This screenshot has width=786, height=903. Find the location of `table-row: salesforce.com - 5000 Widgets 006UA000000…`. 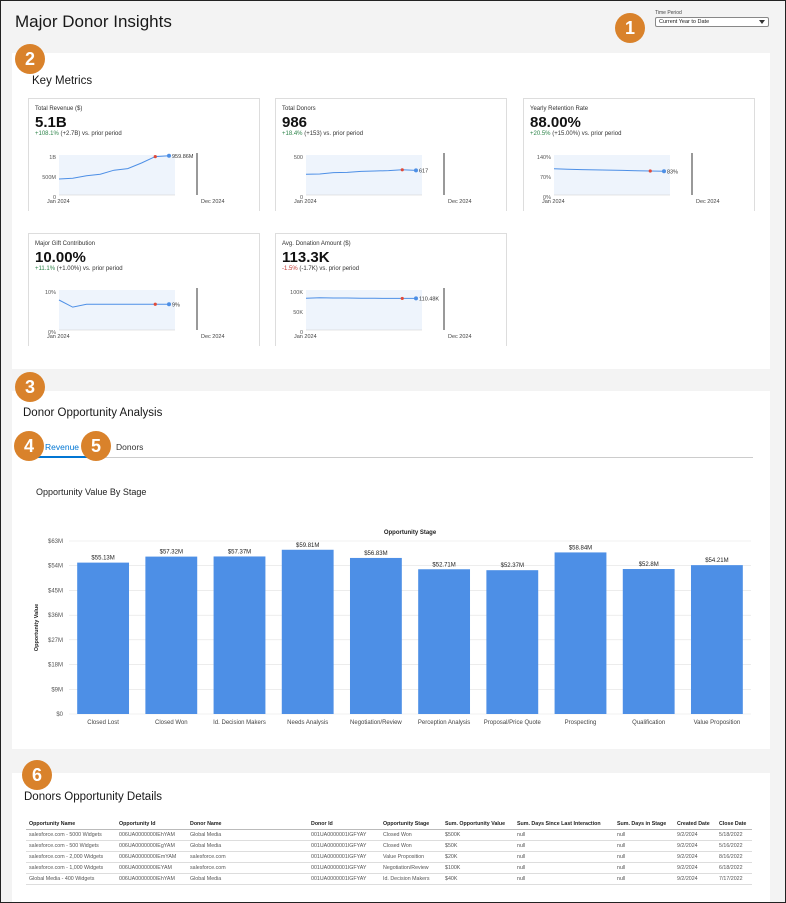

table-row: salesforce.com - 5000 Widgets 006UA000000… is located at coordinates (389, 835).